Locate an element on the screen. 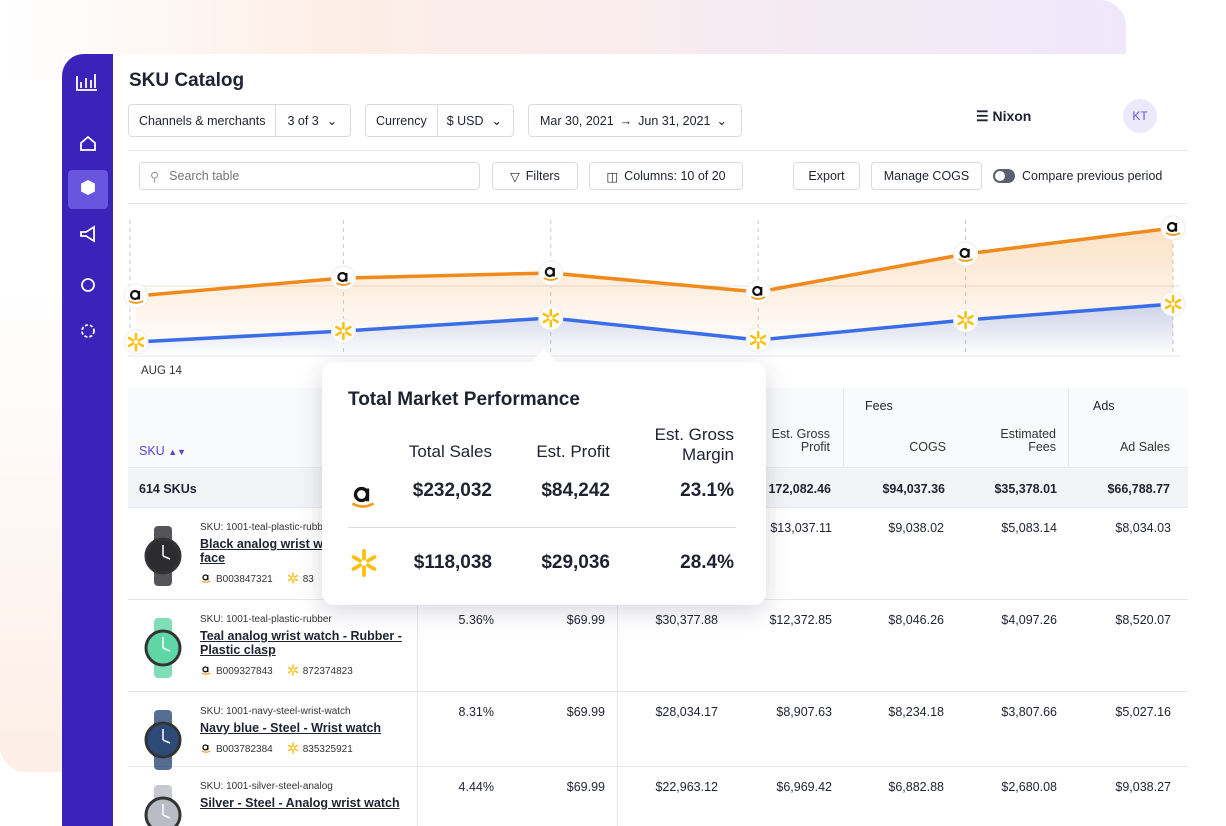 This screenshot has width=1226, height=826. home-icon is located at coordinates (88, 143).